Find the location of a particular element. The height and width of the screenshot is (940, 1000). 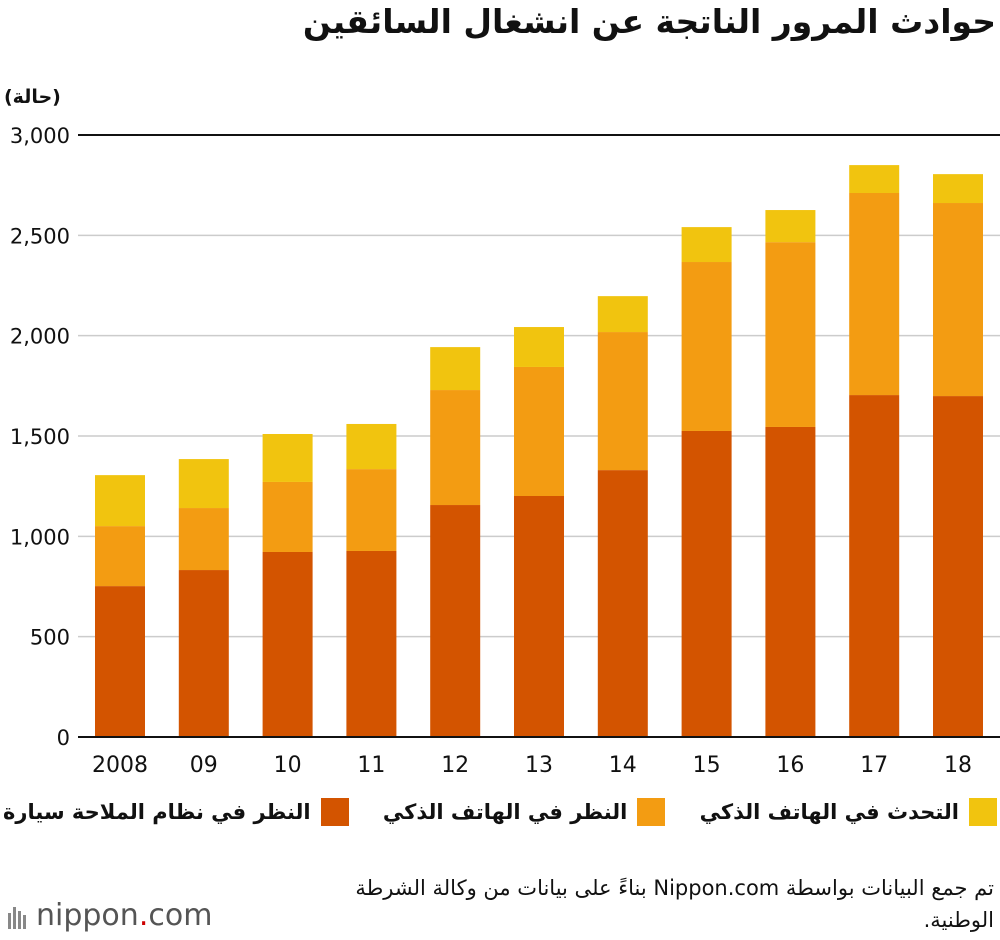

logo-suffix: com is located at coordinates (180, 915).